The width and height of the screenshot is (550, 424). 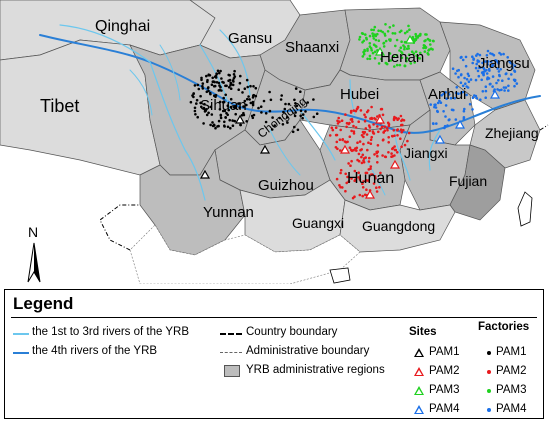 I want to click on label-qinghai: Qinghai, so click(x=122, y=26).